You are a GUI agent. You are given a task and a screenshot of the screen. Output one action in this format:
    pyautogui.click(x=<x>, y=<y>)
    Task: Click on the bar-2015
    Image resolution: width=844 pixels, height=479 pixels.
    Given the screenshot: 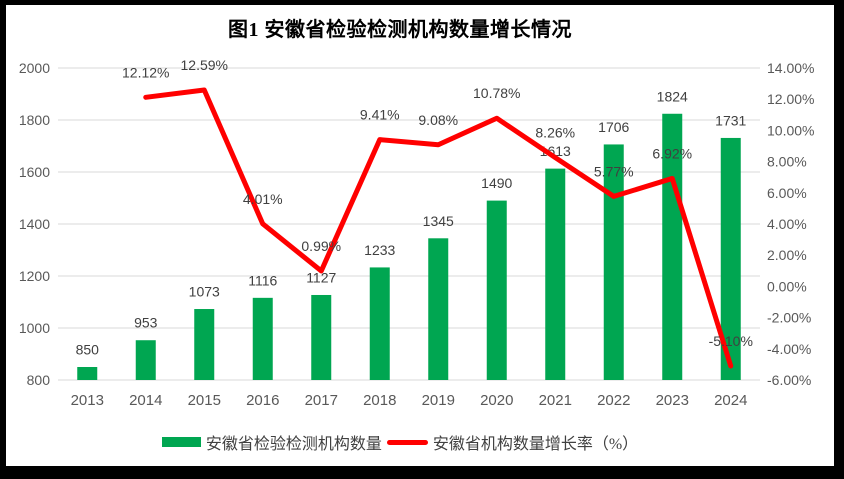 What is the action you would take?
    pyautogui.click(x=204, y=344)
    